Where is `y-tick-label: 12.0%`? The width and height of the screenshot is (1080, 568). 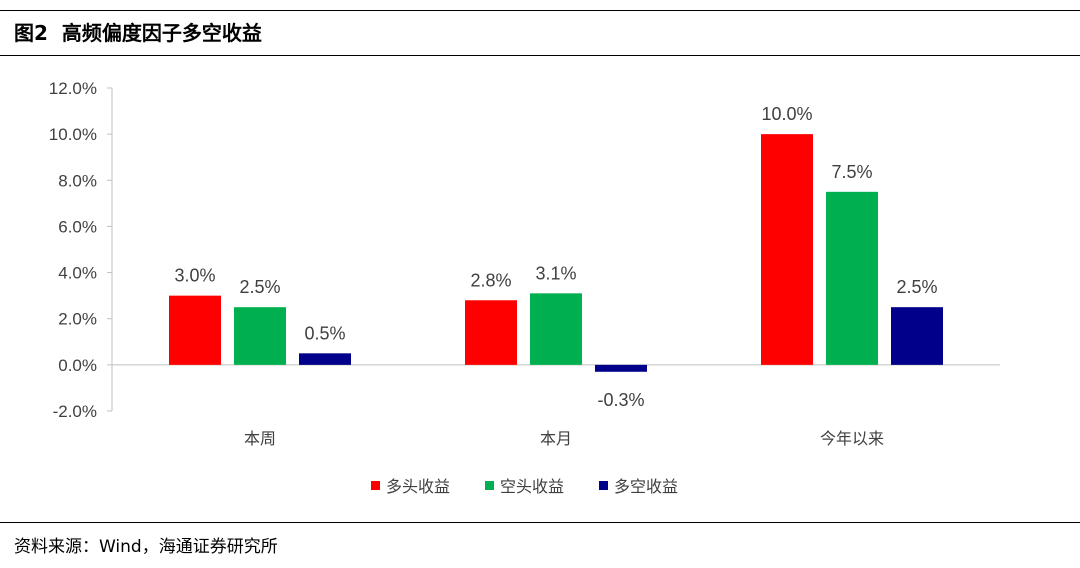 y-tick-label: 12.0% is located at coordinates (73, 88).